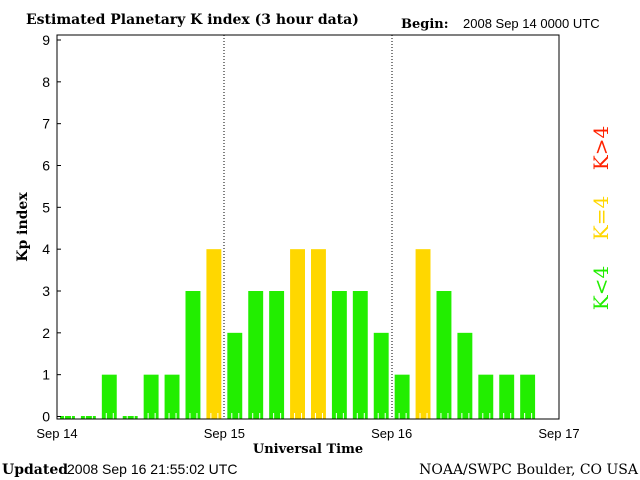 The width and height of the screenshot is (640, 480). I want to click on y-tick-label: 8, so click(46, 82).